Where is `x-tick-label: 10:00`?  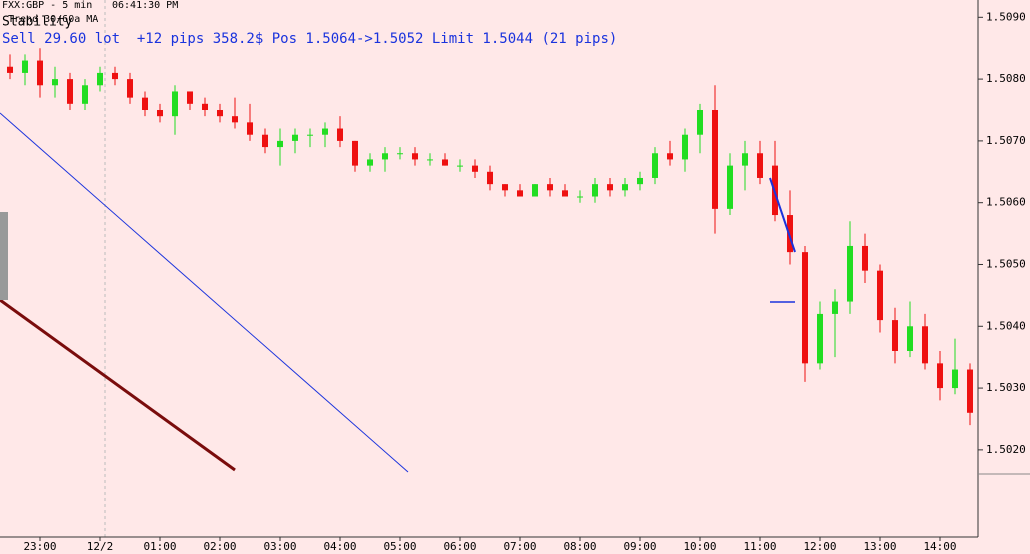
x-tick-label: 10:00 is located at coordinates (699, 546).